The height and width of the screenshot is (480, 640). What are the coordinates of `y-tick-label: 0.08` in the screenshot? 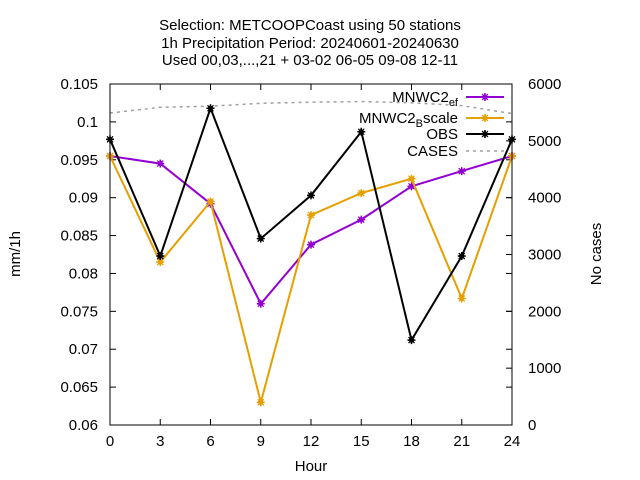 It's located at (83, 273).